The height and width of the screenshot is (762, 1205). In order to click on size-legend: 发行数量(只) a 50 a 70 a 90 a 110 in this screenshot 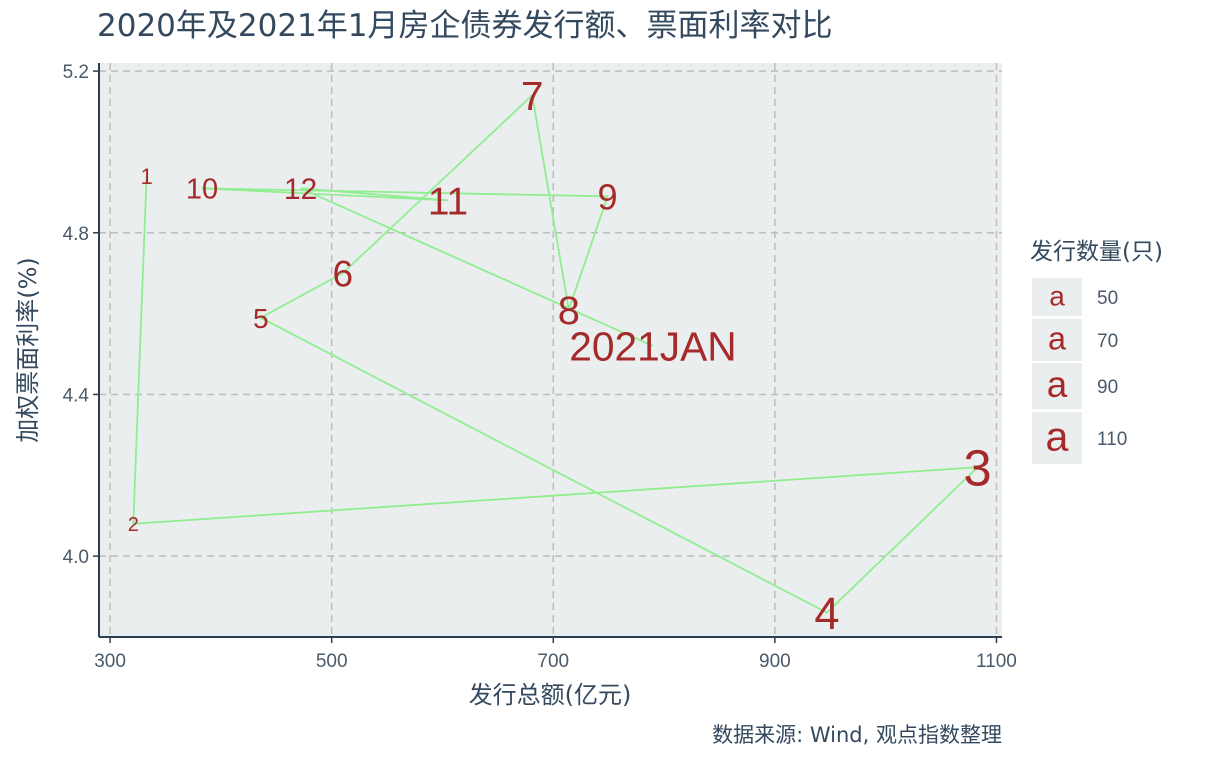, I will do `click(1096, 351)`.